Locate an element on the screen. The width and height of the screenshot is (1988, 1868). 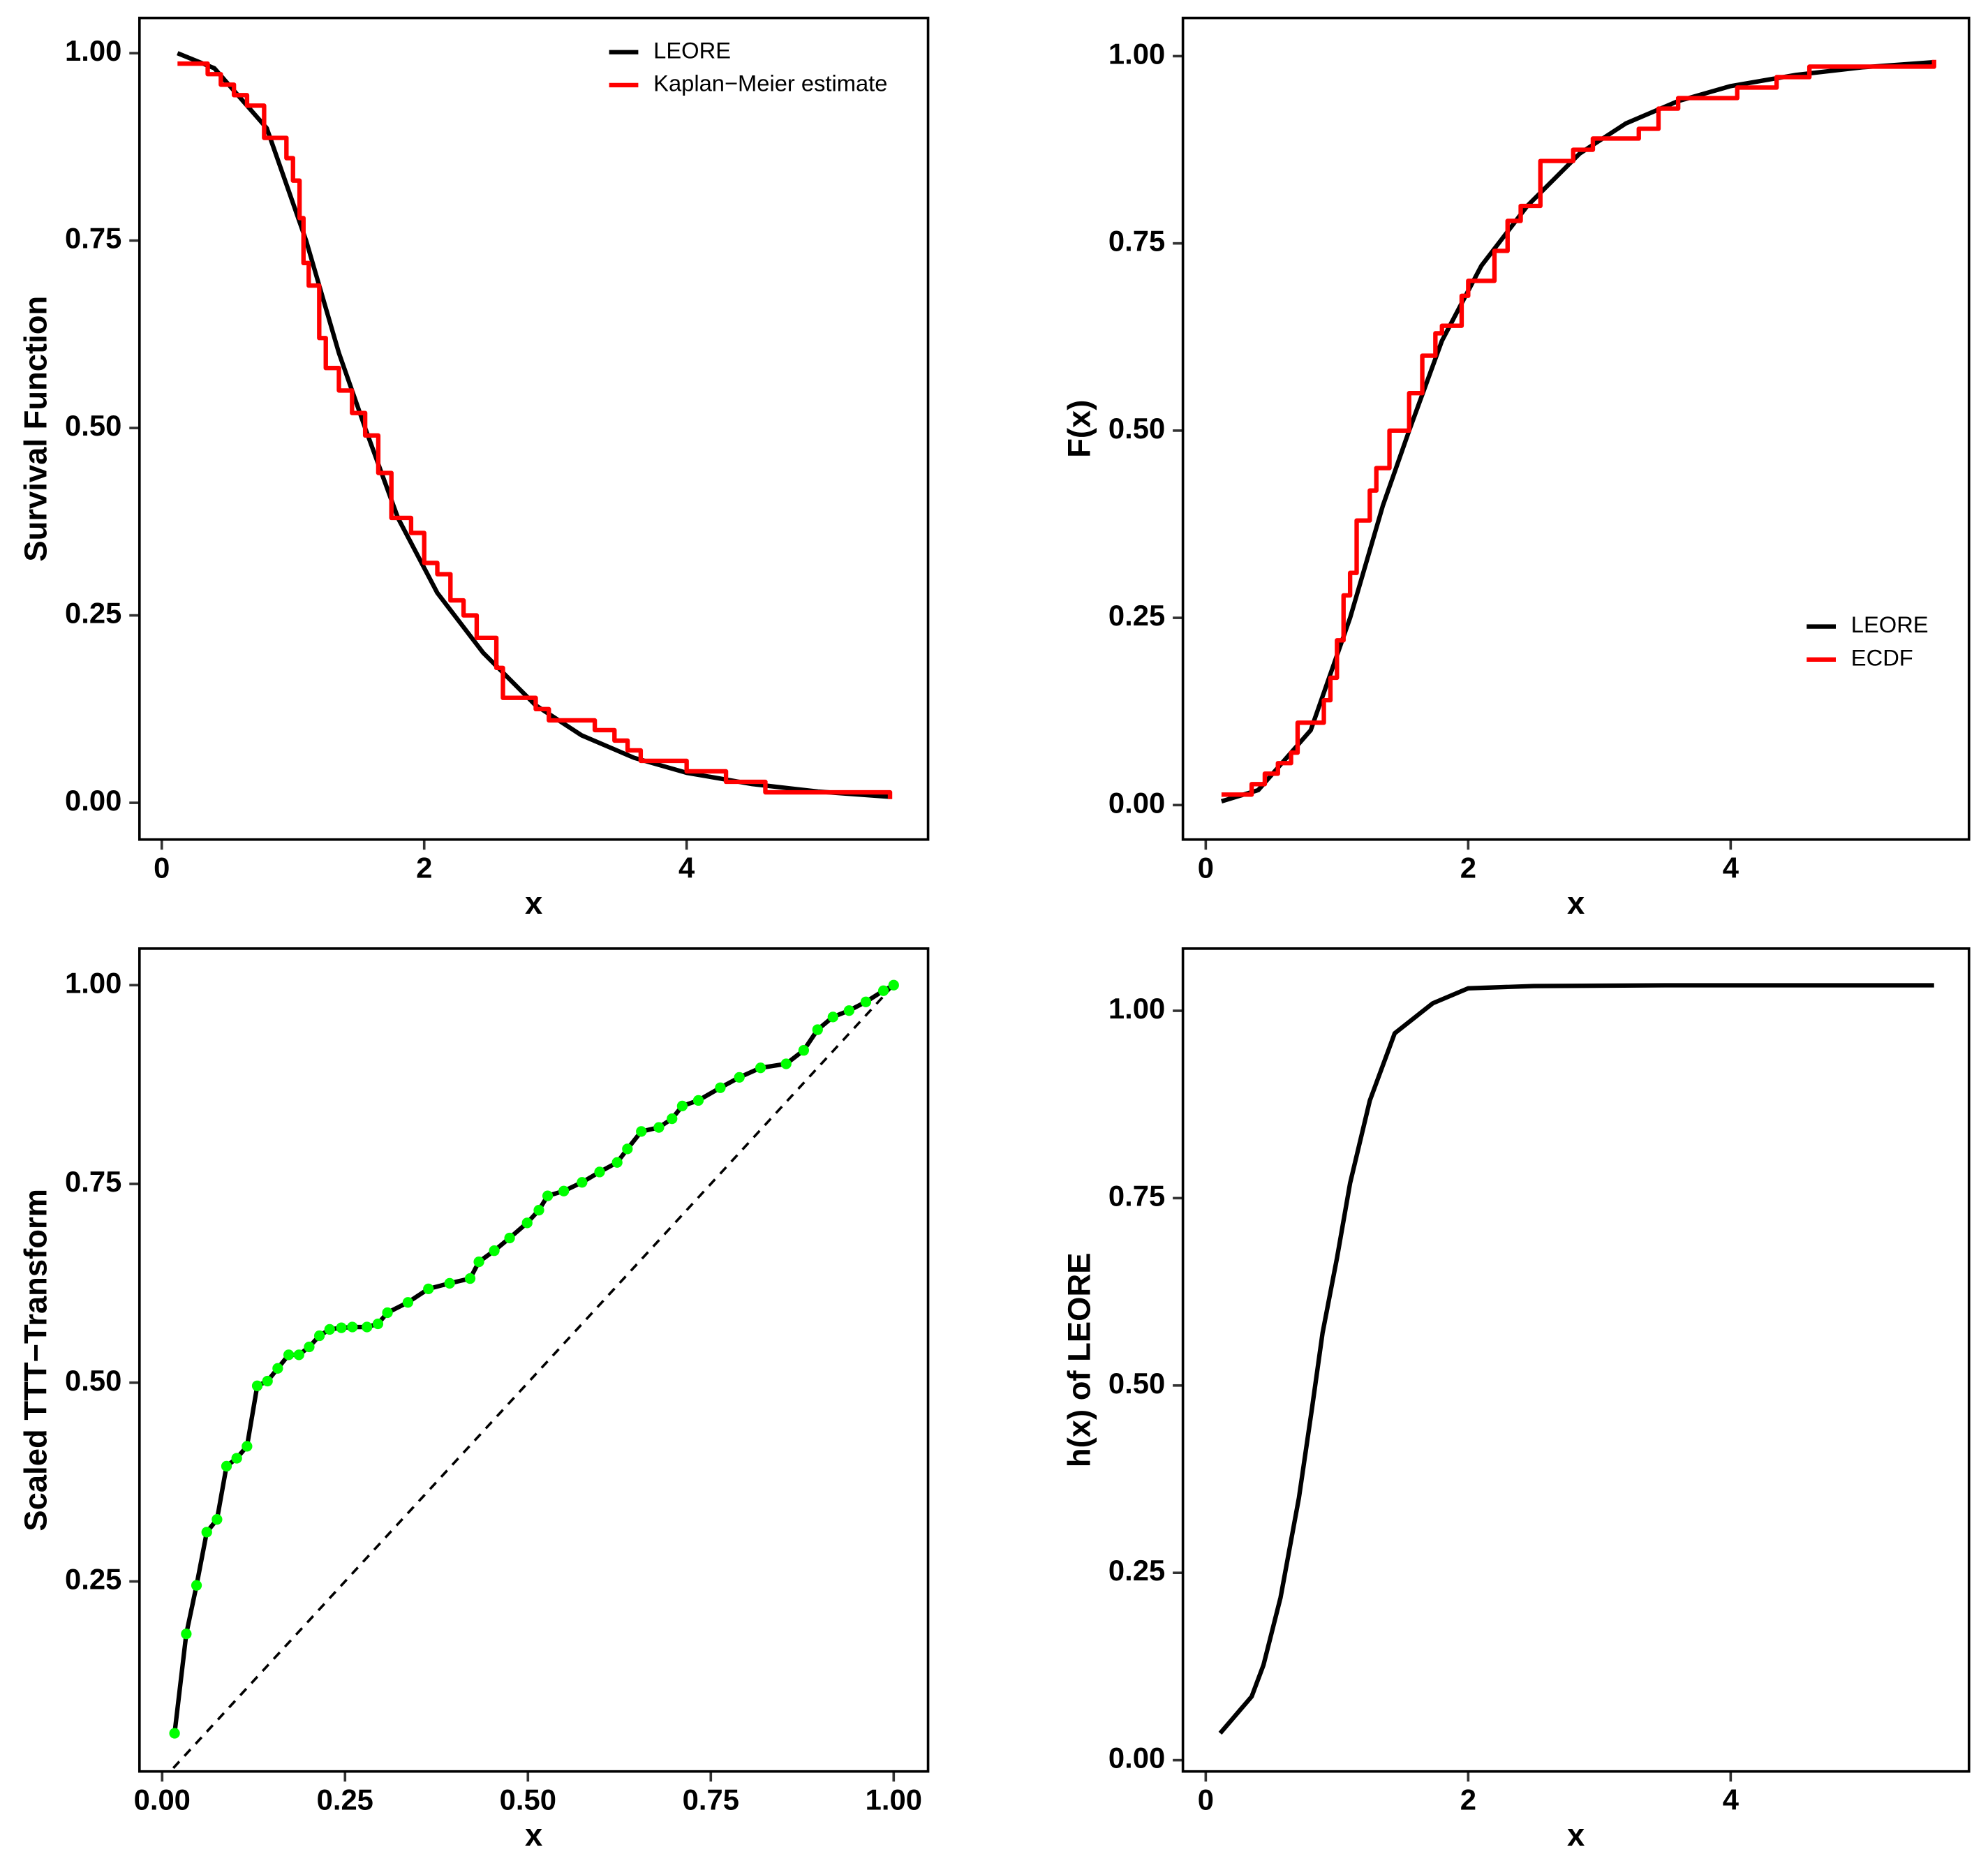
x-tick-label: 0.25 is located at coordinates (345, 1800).